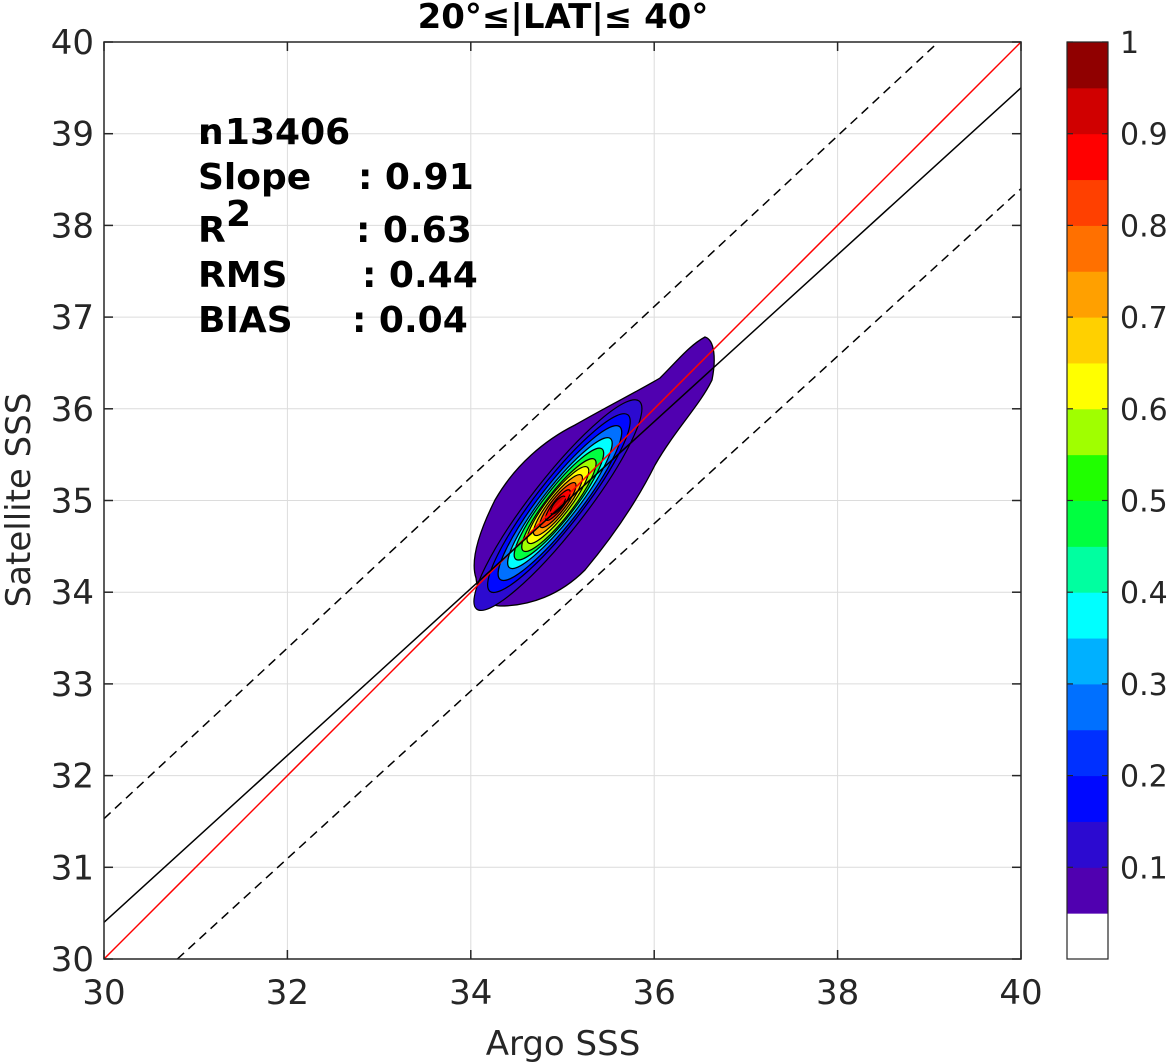  What do you see at coordinates (72, 226) in the screenshot?
I see `y-tick-label: 38` at bounding box center [72, 226].